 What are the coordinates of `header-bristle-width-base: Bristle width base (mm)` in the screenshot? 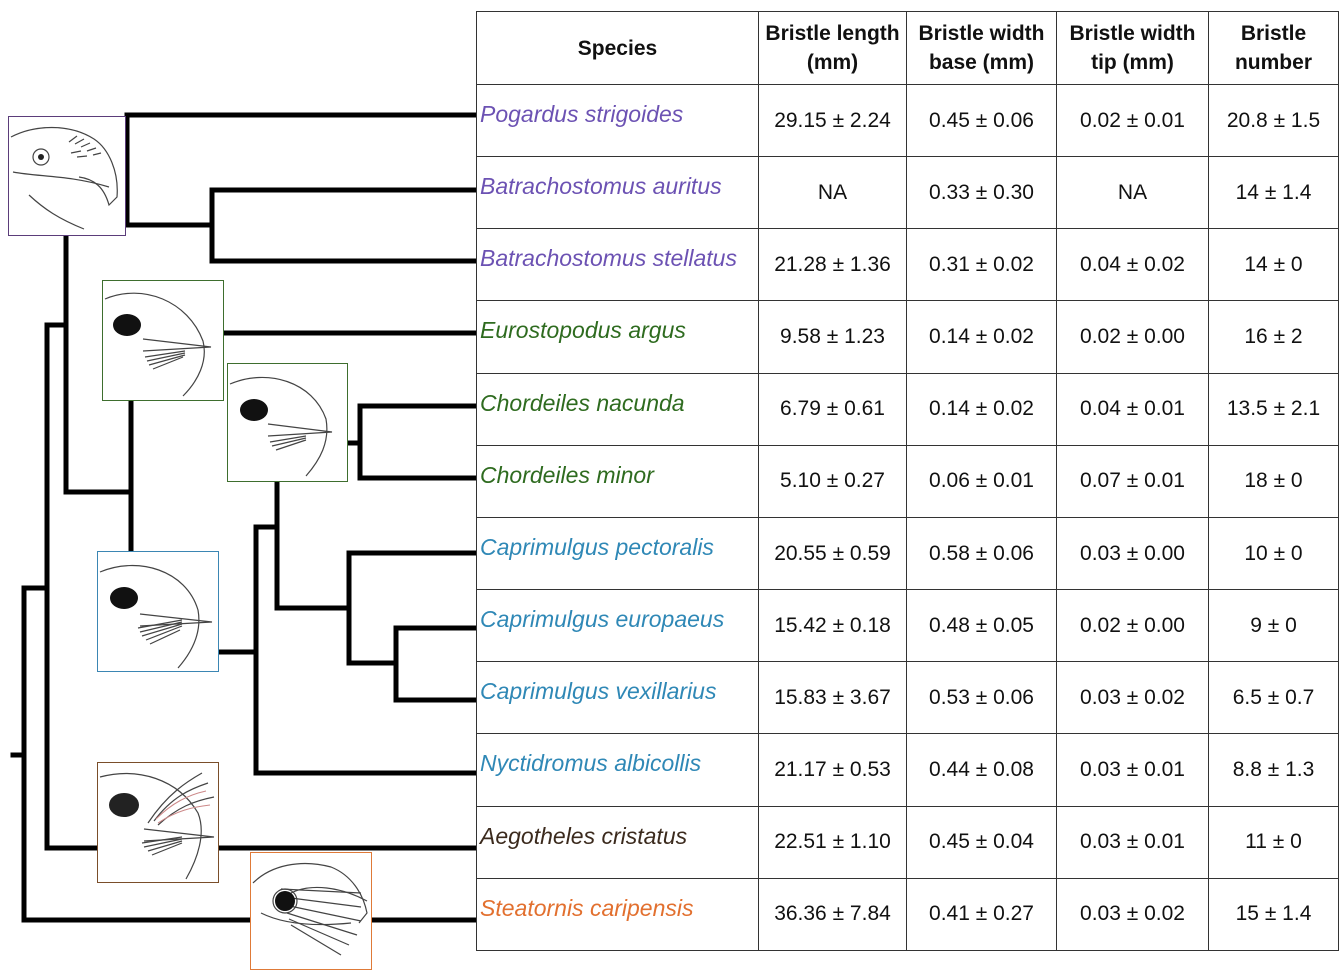 It's located at (981, 48).